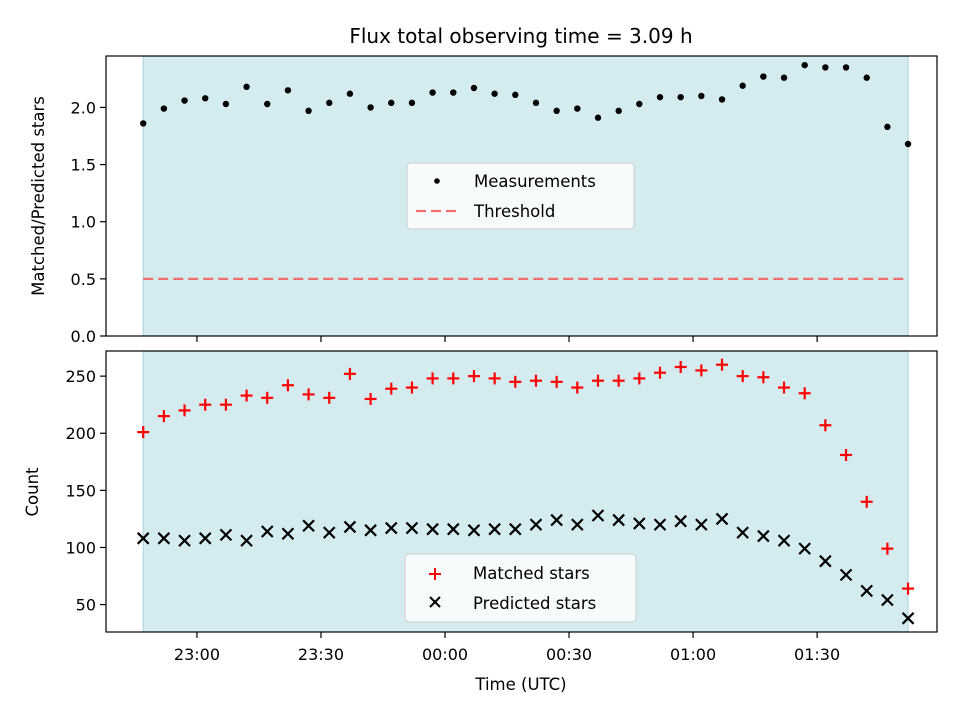  Describe the element at coordinates (435, 574) in the screenshot. I see `legend-matched-marker` at that location.